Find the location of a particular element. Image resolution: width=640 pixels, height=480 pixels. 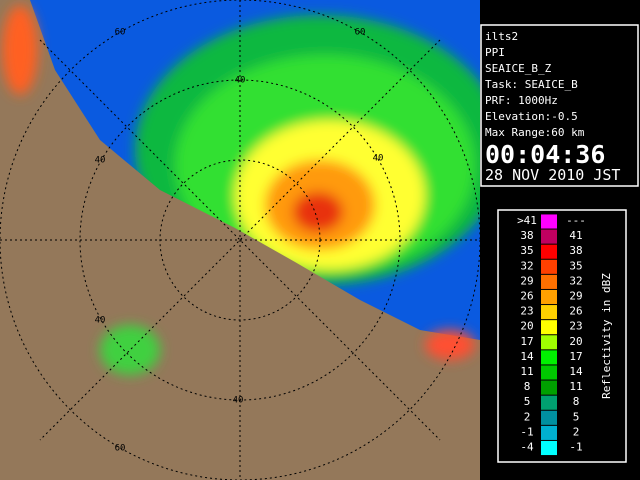

legend-high: 26 is located at coordinates (575, 311).